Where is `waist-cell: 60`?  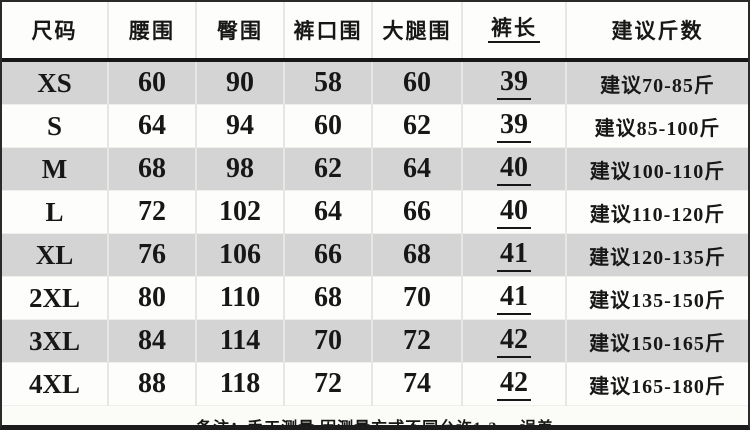
waist-cell: 60 is located at coordinates (152, 82).